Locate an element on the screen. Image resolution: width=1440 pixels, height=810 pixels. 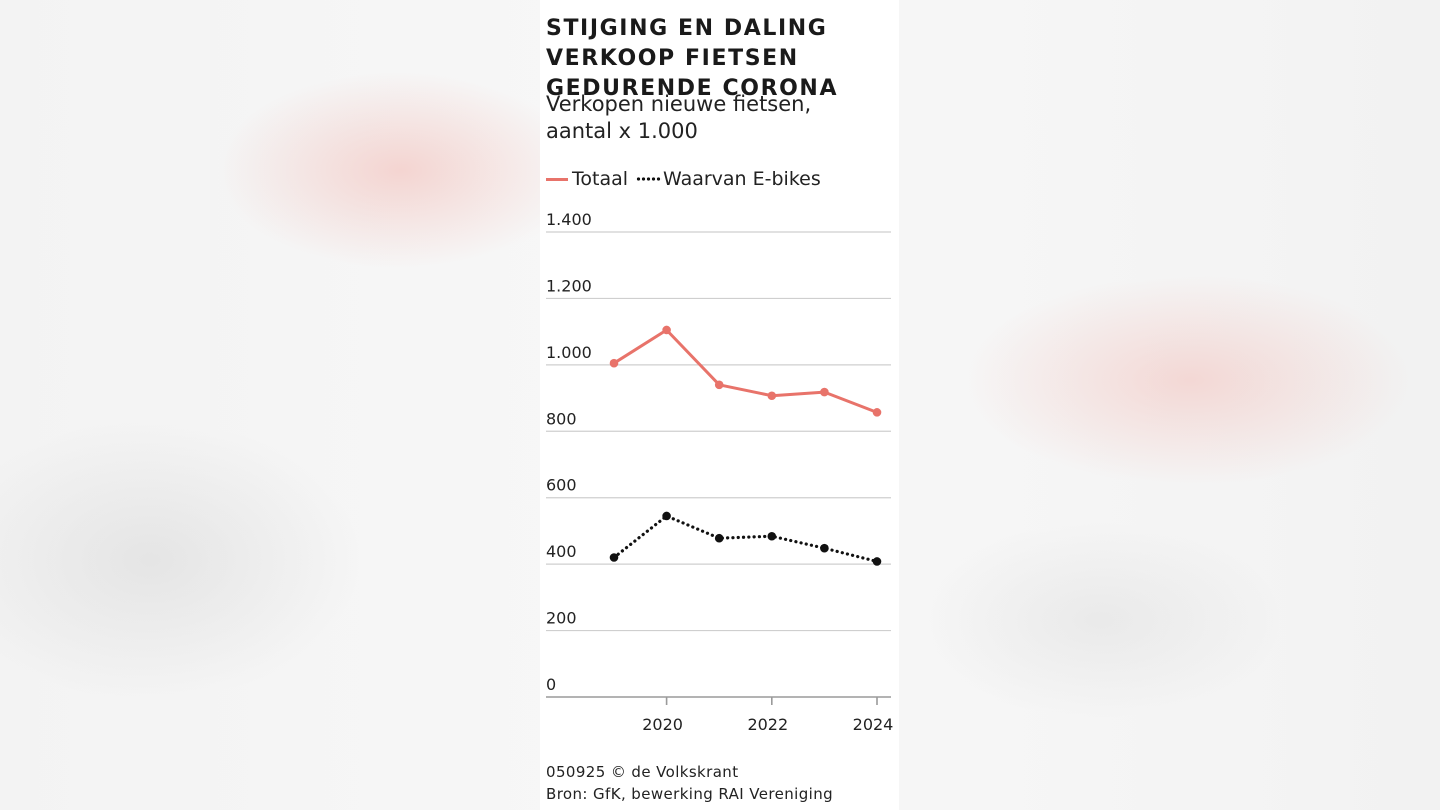
series-line-ebikes is located at coordinates (745, 539).